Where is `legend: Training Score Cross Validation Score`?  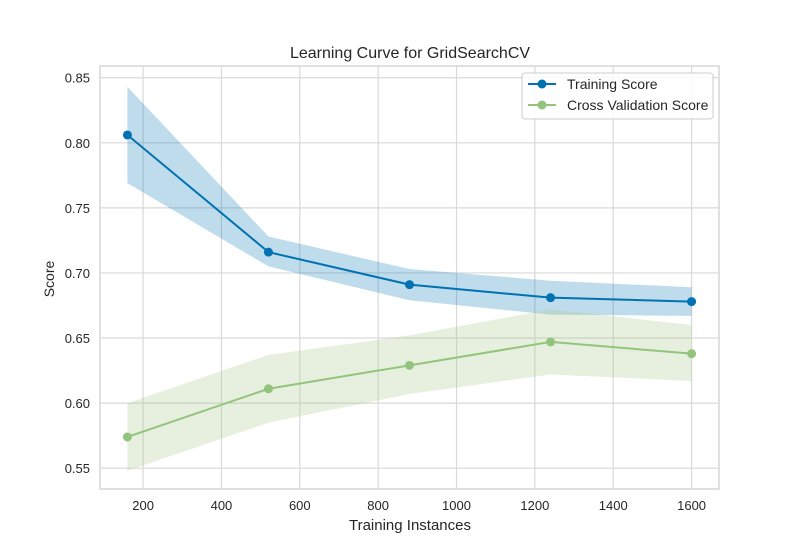 legend: Training Score Cross Validation Score is located at coordinates (617, 96).